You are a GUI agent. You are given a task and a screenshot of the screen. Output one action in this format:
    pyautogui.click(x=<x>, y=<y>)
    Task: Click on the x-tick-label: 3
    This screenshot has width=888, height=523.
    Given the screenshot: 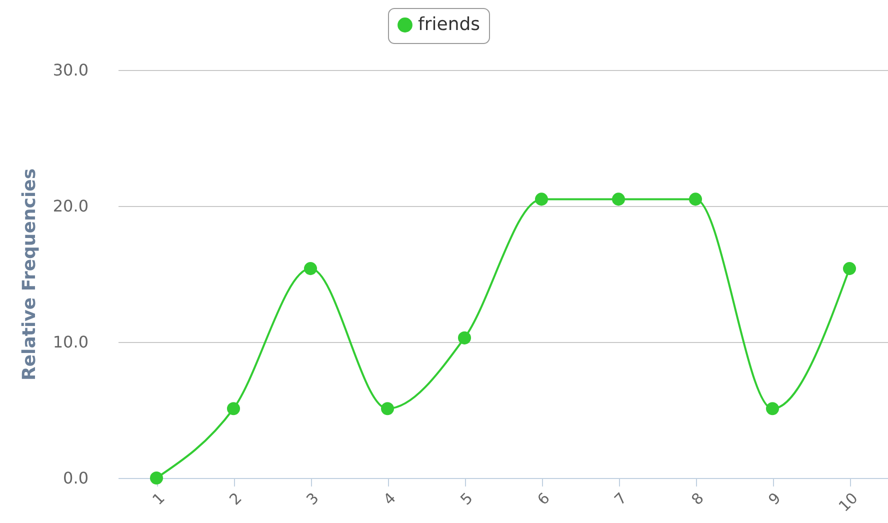 What is the action you would take?
    pyautogui.click(x=312, y=499)
    